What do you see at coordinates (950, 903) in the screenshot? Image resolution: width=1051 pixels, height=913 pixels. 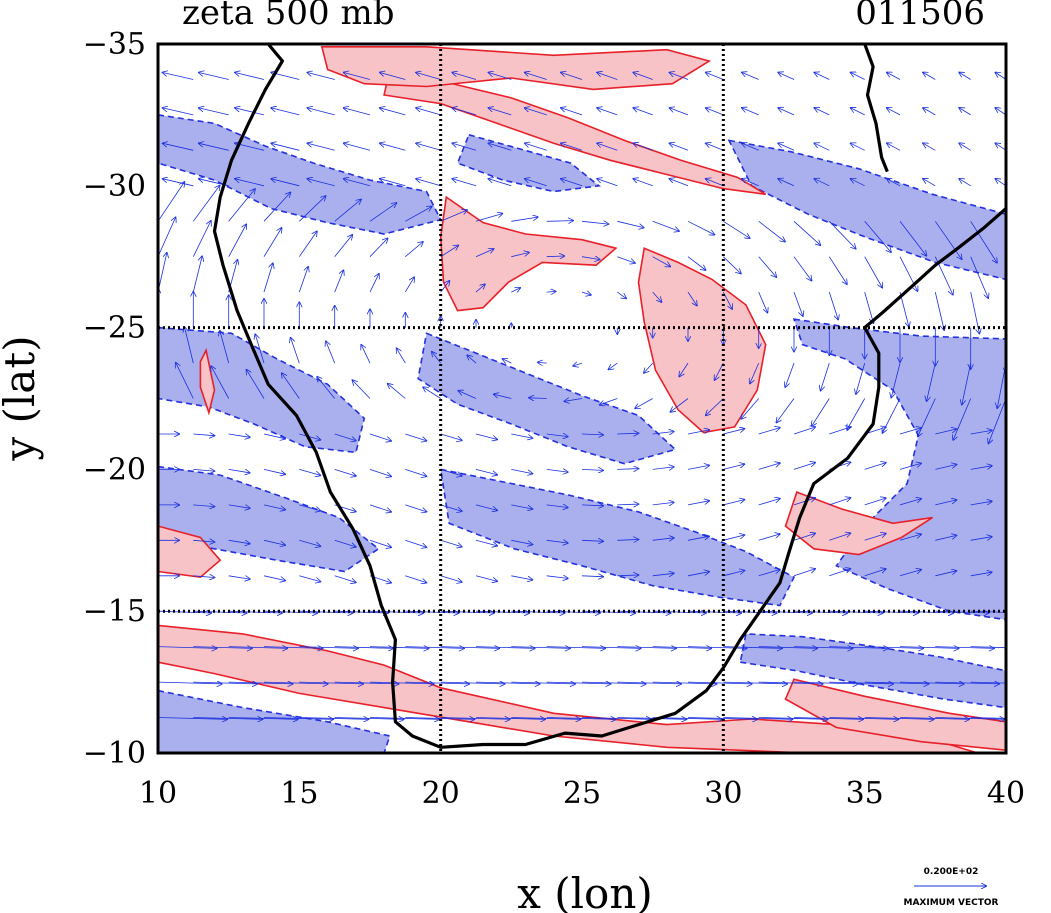 I see `max-vector-title: MAXIMUM VECTOR` at bounding box center [950, 903].